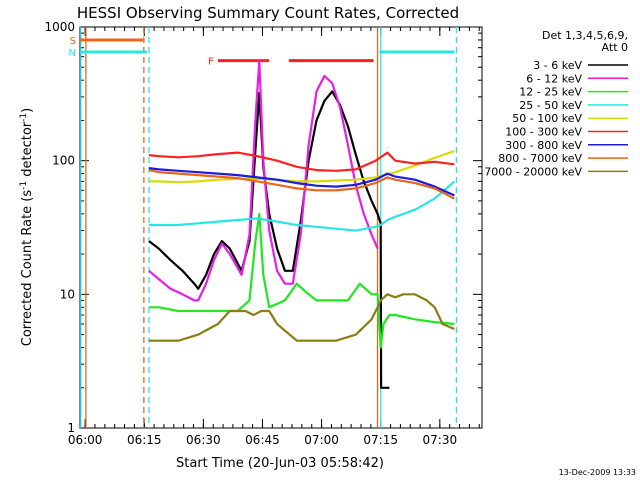 The image size is (640, 480). Describe the element at coordinates (550, 92) in the screenshot. I see `legend-label: 12 - 25 keV` at that location.